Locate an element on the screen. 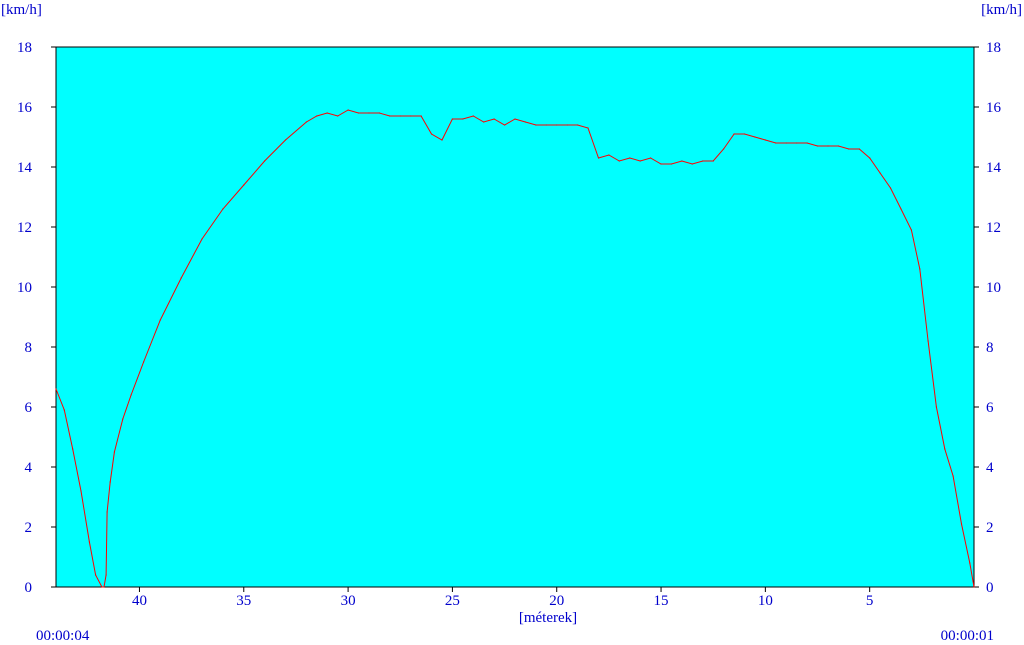 The width and height of the screenshot is (1024, 645). y-tick-right-label: 2 is located at coordinates (990, 528).